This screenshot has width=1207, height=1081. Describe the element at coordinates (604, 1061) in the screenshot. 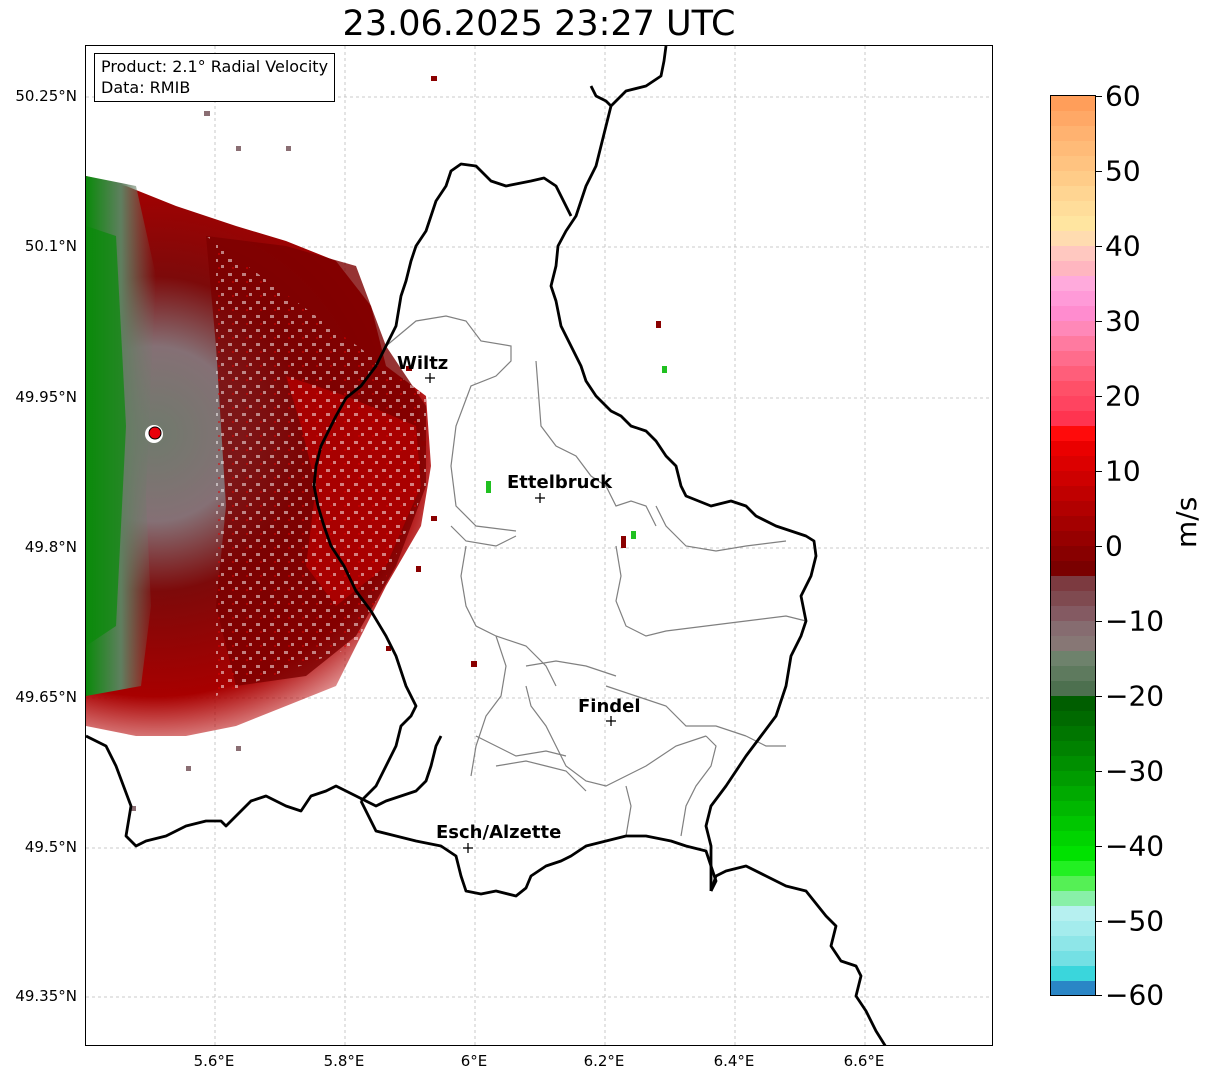

I see `lon-tick-label: 6.2°E` at that location.